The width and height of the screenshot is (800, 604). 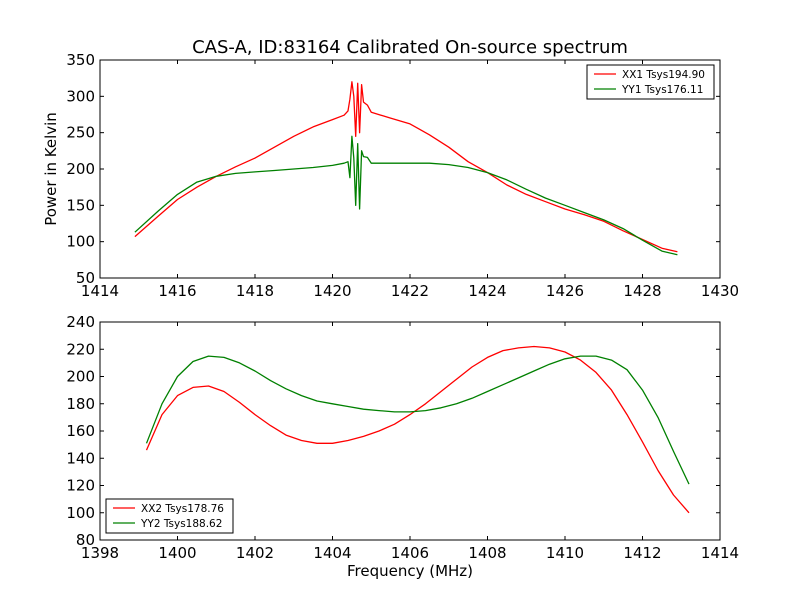 I want to click on bottom-legend-label-xx2: XX2 Tsys178.76, so click(x=182, y=509).